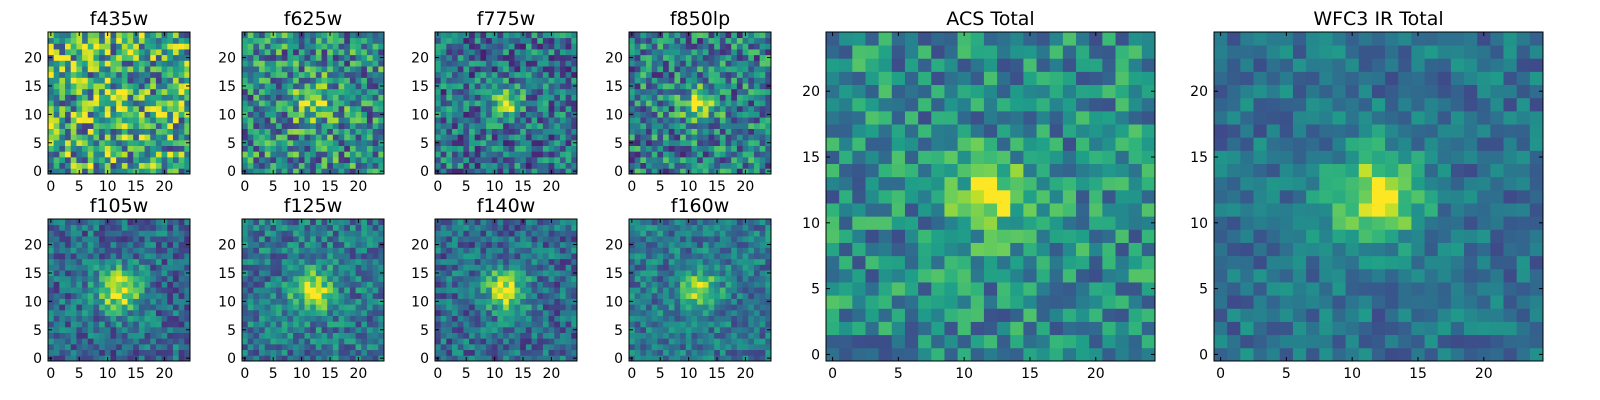 The width and height of the screenshot is (1600, 400). Describe the element at coordinates (424, 144) in the screenshot. I see `y-tick-label: 5` at that location.